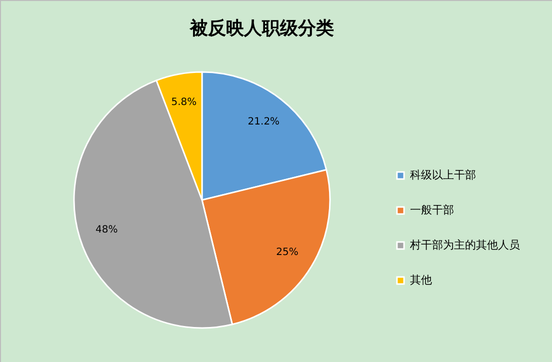 Image resolution: width=552 pixels, height=362 pixels. Describe the element at coordinates (464, 245) in the screenshot. I see `legend-label: 村干部为主的其他人员` at that location.